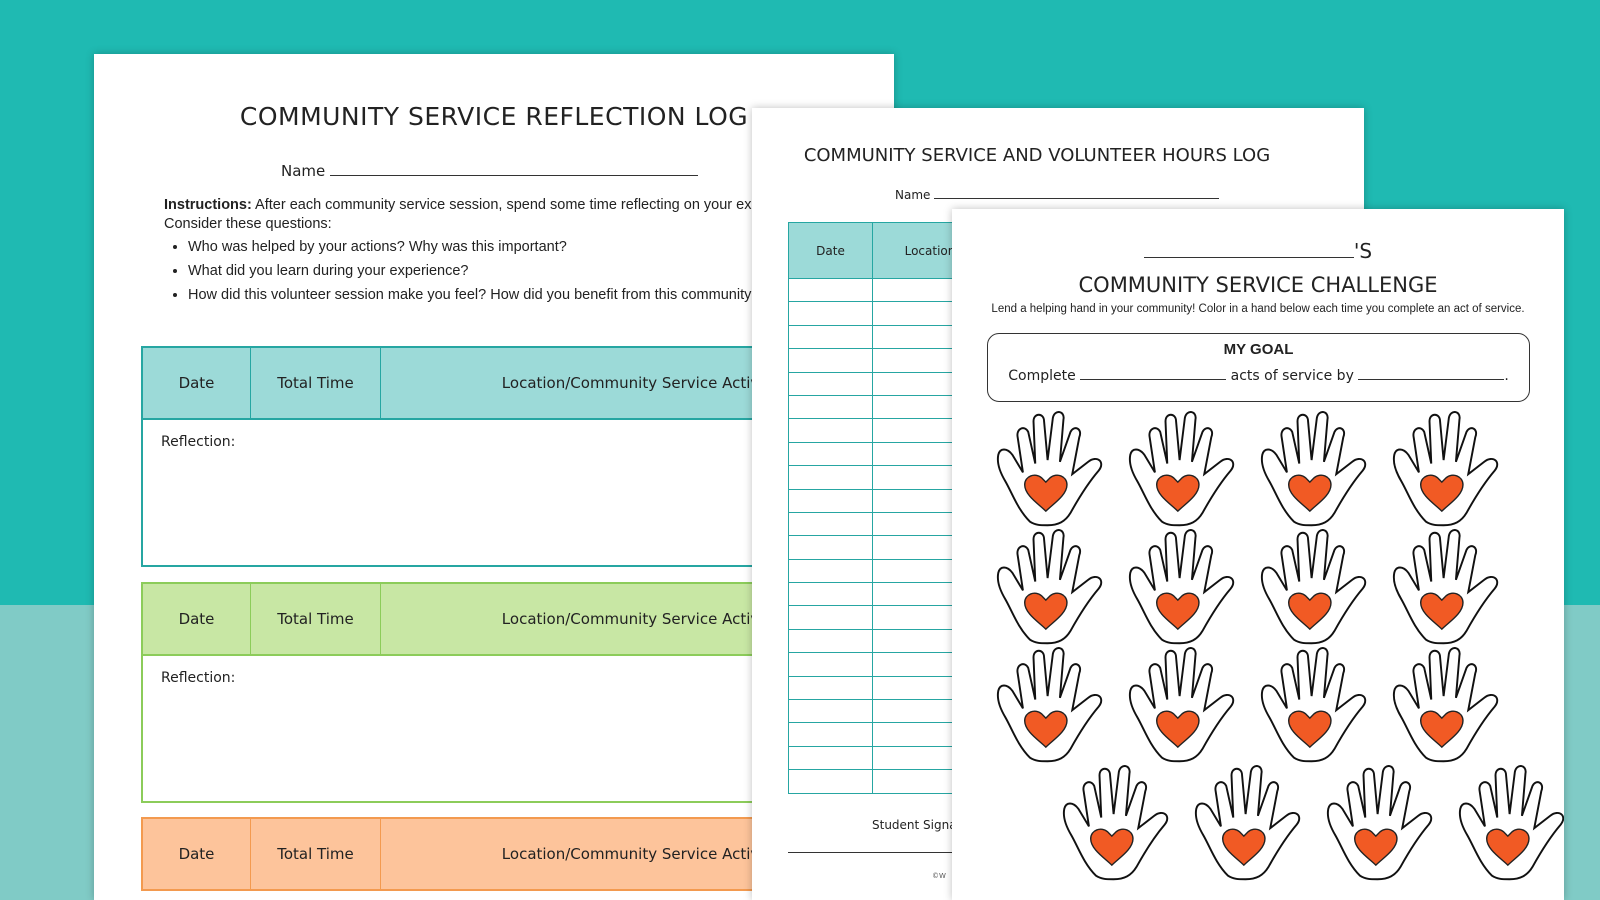 This screenshot has height=900, width=1600. Describe the element at coordinates (1292, 376) in the screenshot. I see `goal-acts-label: acts of service by` at that location.